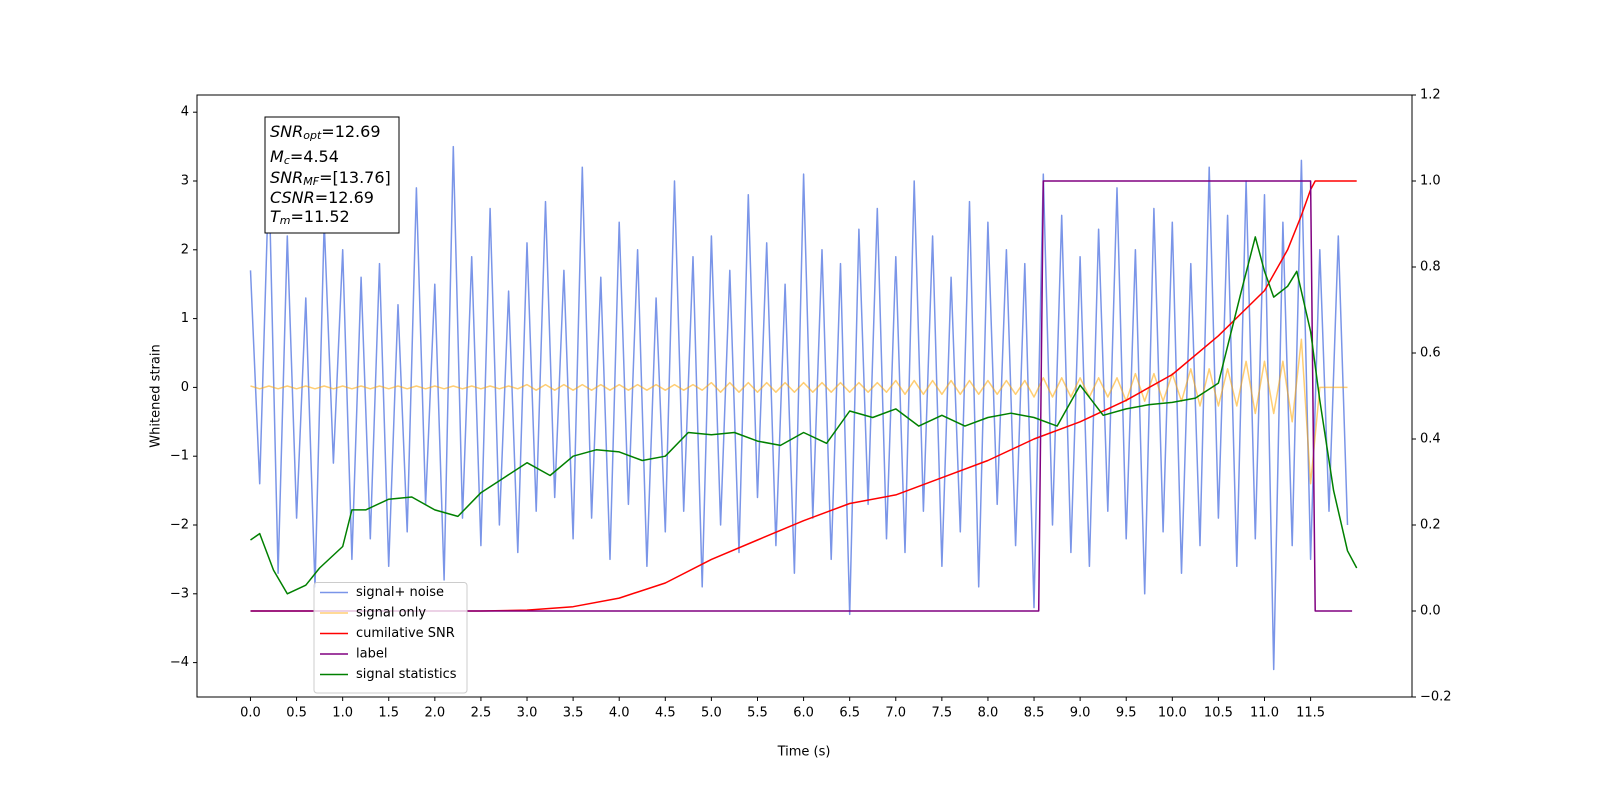  Describe the element at coordinates (1436, 697) in the screenshot. I see `y2-tick-label: −0.2` at that location.